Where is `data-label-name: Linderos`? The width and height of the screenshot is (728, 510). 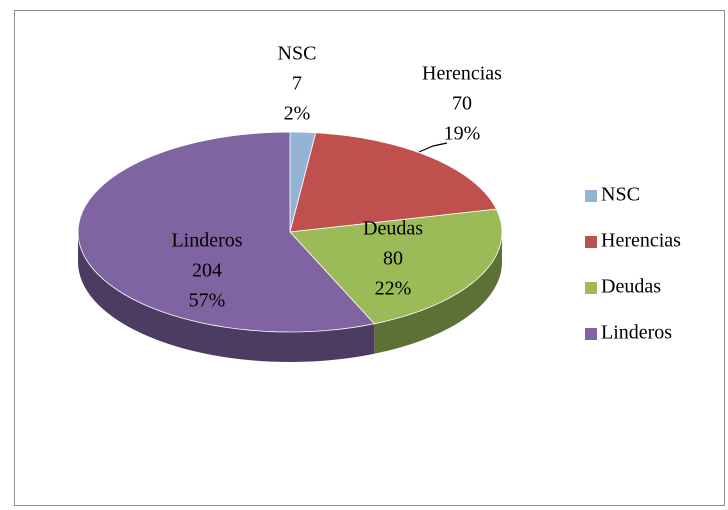 data-label-name: Linderos is located at coordinates (206, 241).